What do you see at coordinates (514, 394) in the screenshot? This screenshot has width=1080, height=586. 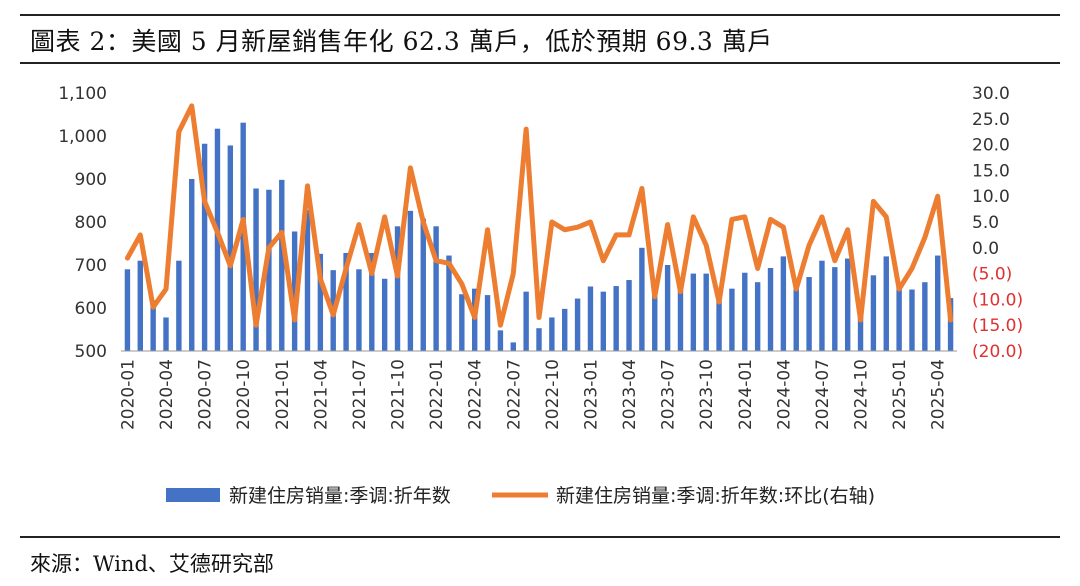 I see `x-tick-label: 2022-07` at bounding box center [514, 394].